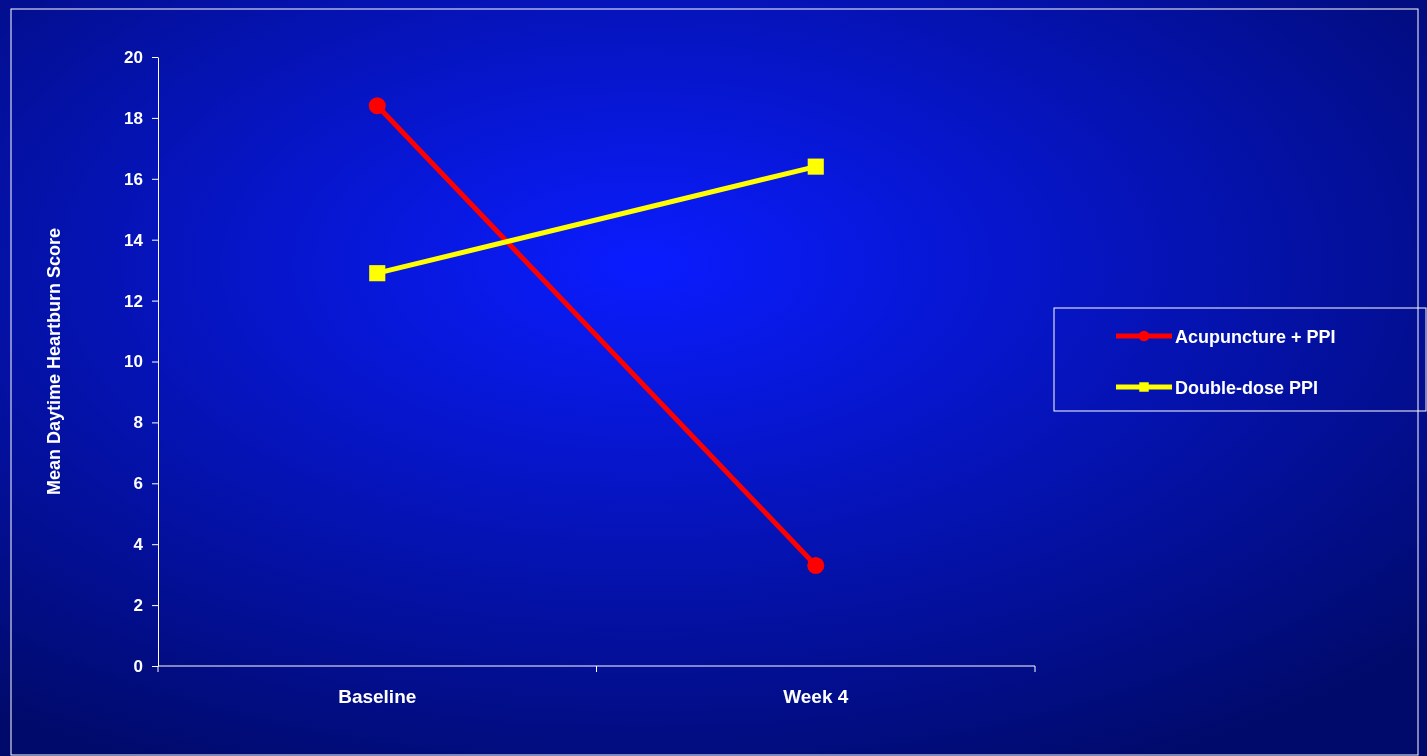  Describe the element at coordinates (138, 606) in the screenshot. I see `y-tick-label: 2` at that location.